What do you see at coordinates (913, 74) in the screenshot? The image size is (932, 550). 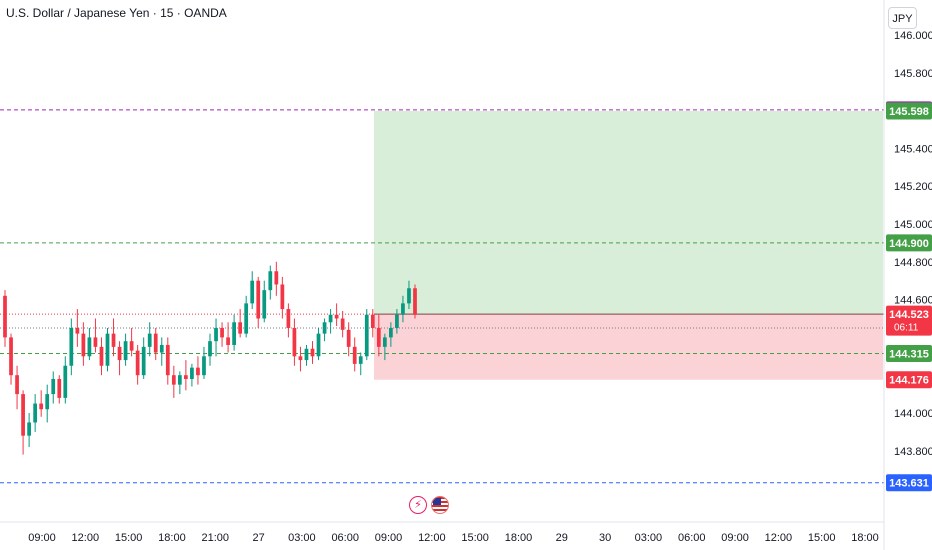 I see `y-tick-label-1: 145.800` at bounding box center [913, 74].